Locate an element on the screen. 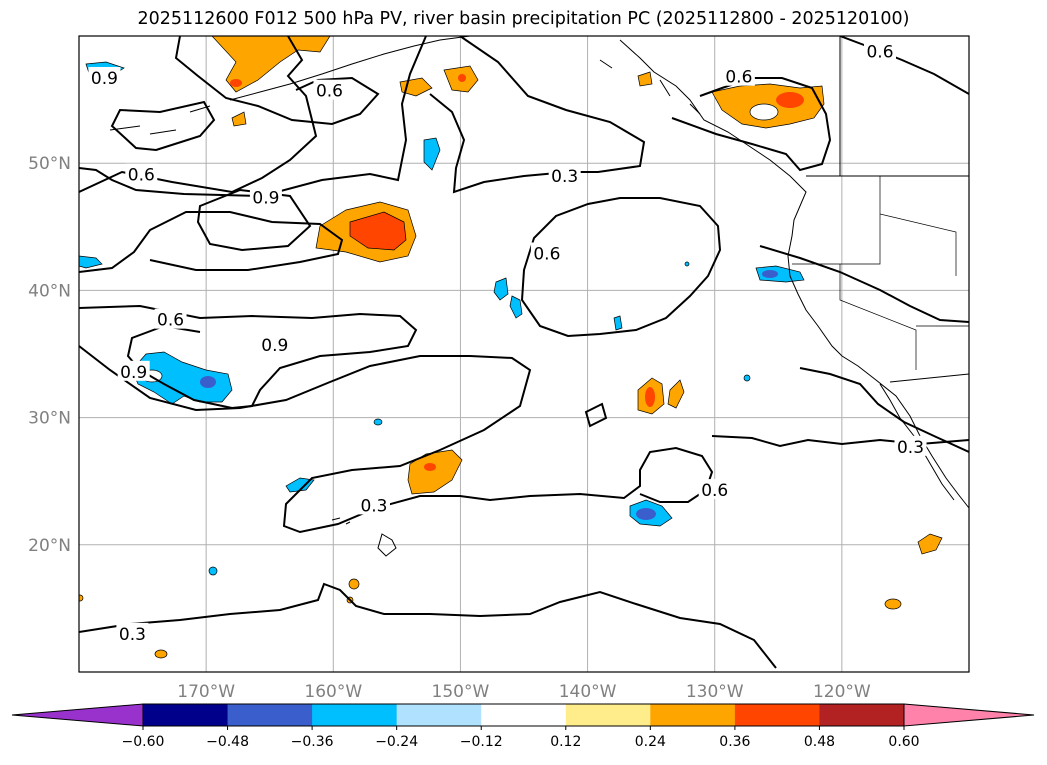 Image resolution: width=1047 pixels, height=765 pixels. colorbar-outline is located at coordinates (523, 715).